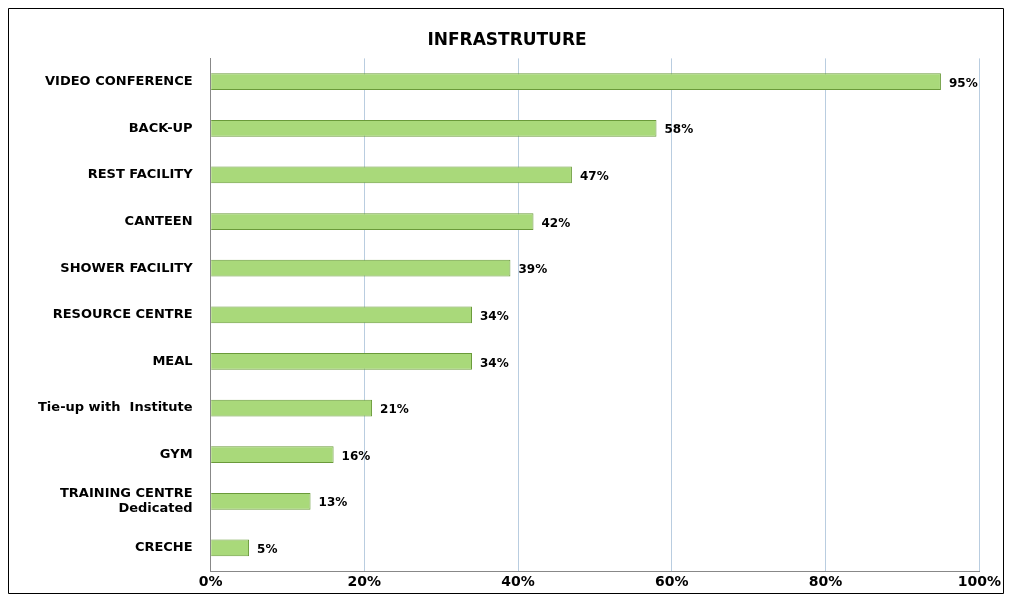 The image size is (1012, 602). Describe the element at coordinates (267, 549) in the screenshot. I see `data-label: 5%` at that location.